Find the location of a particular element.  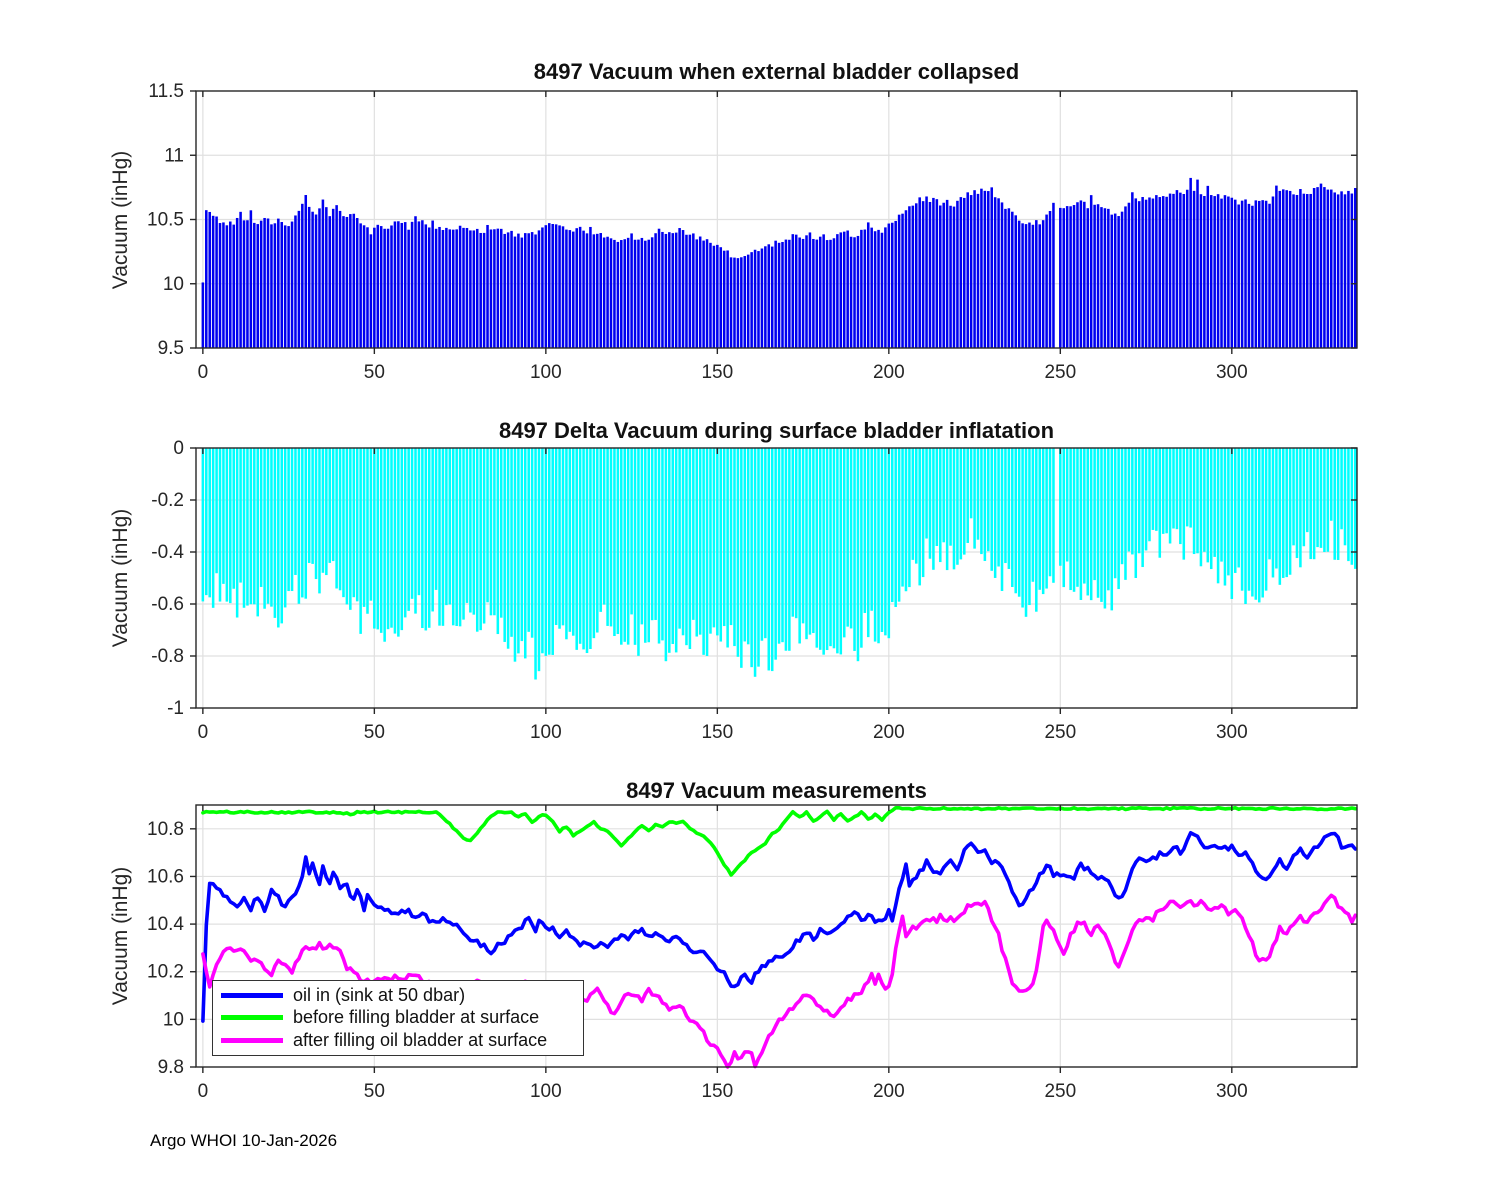

vacuum-bars is located at coordinates (779, 262).